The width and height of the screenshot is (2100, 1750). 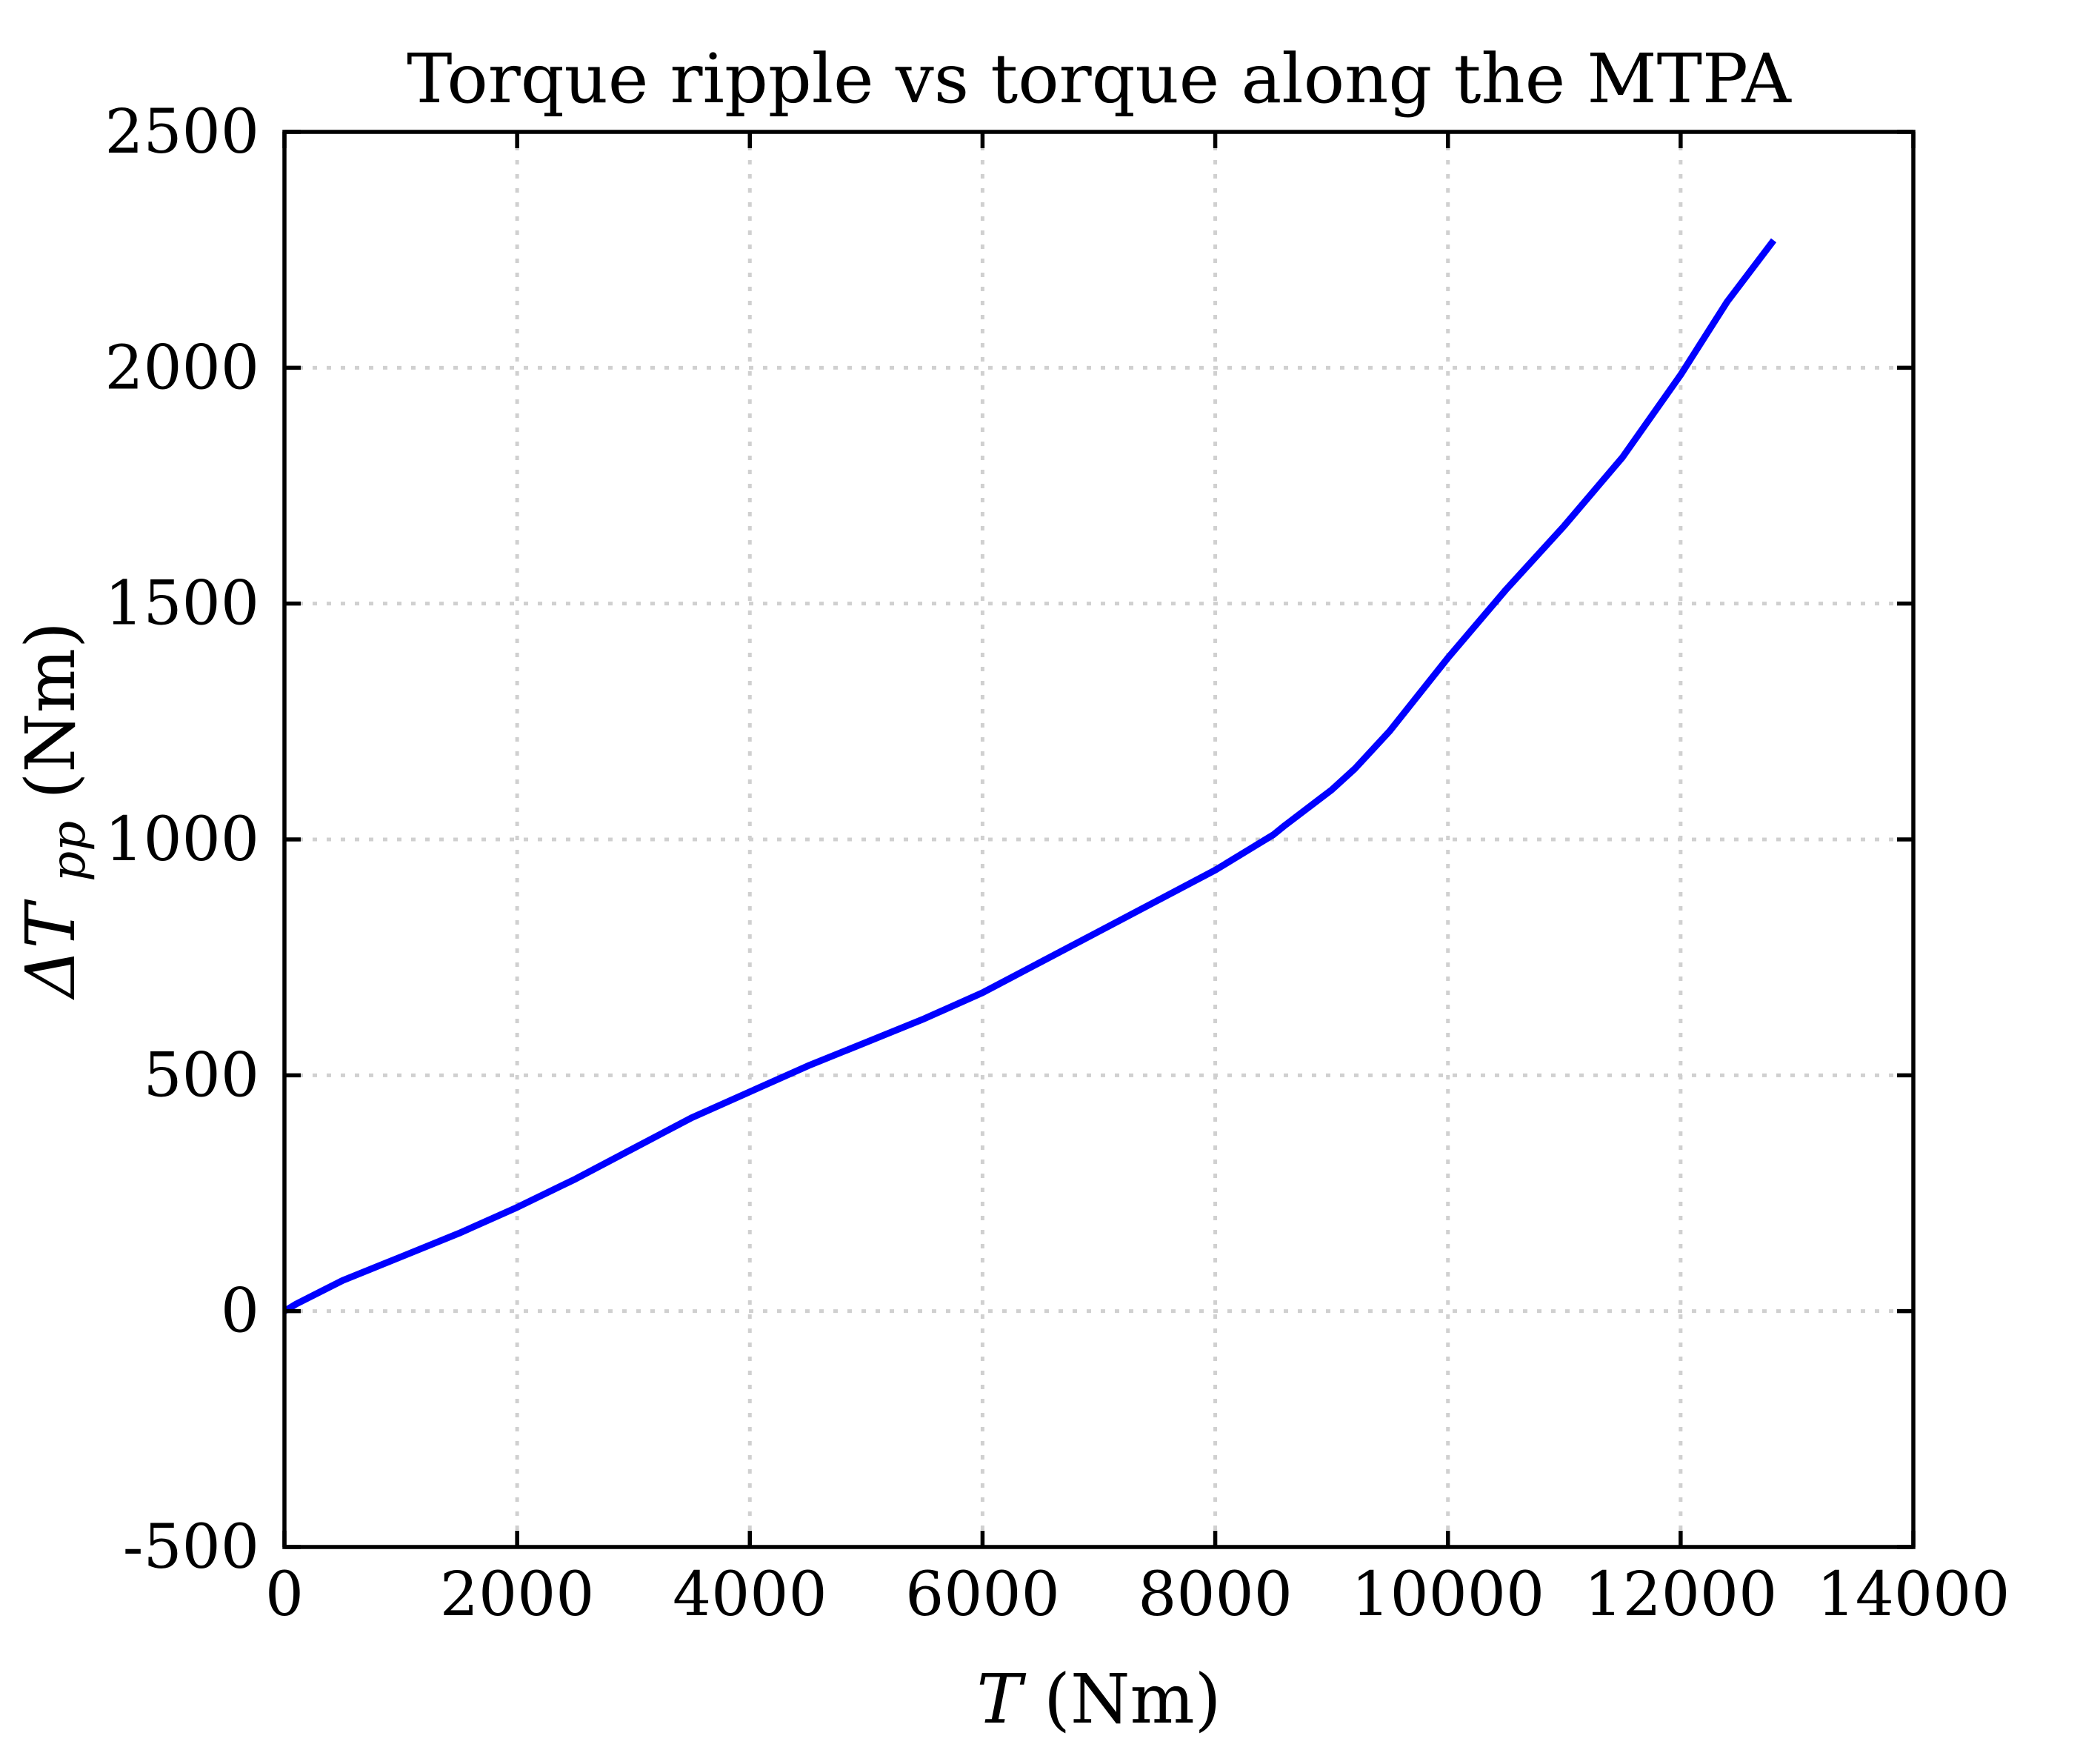 What do you see at coordinates (68, 851) in the screenshot?
I see `y-axis-subscript: pp` at bounding box center [68, 851].